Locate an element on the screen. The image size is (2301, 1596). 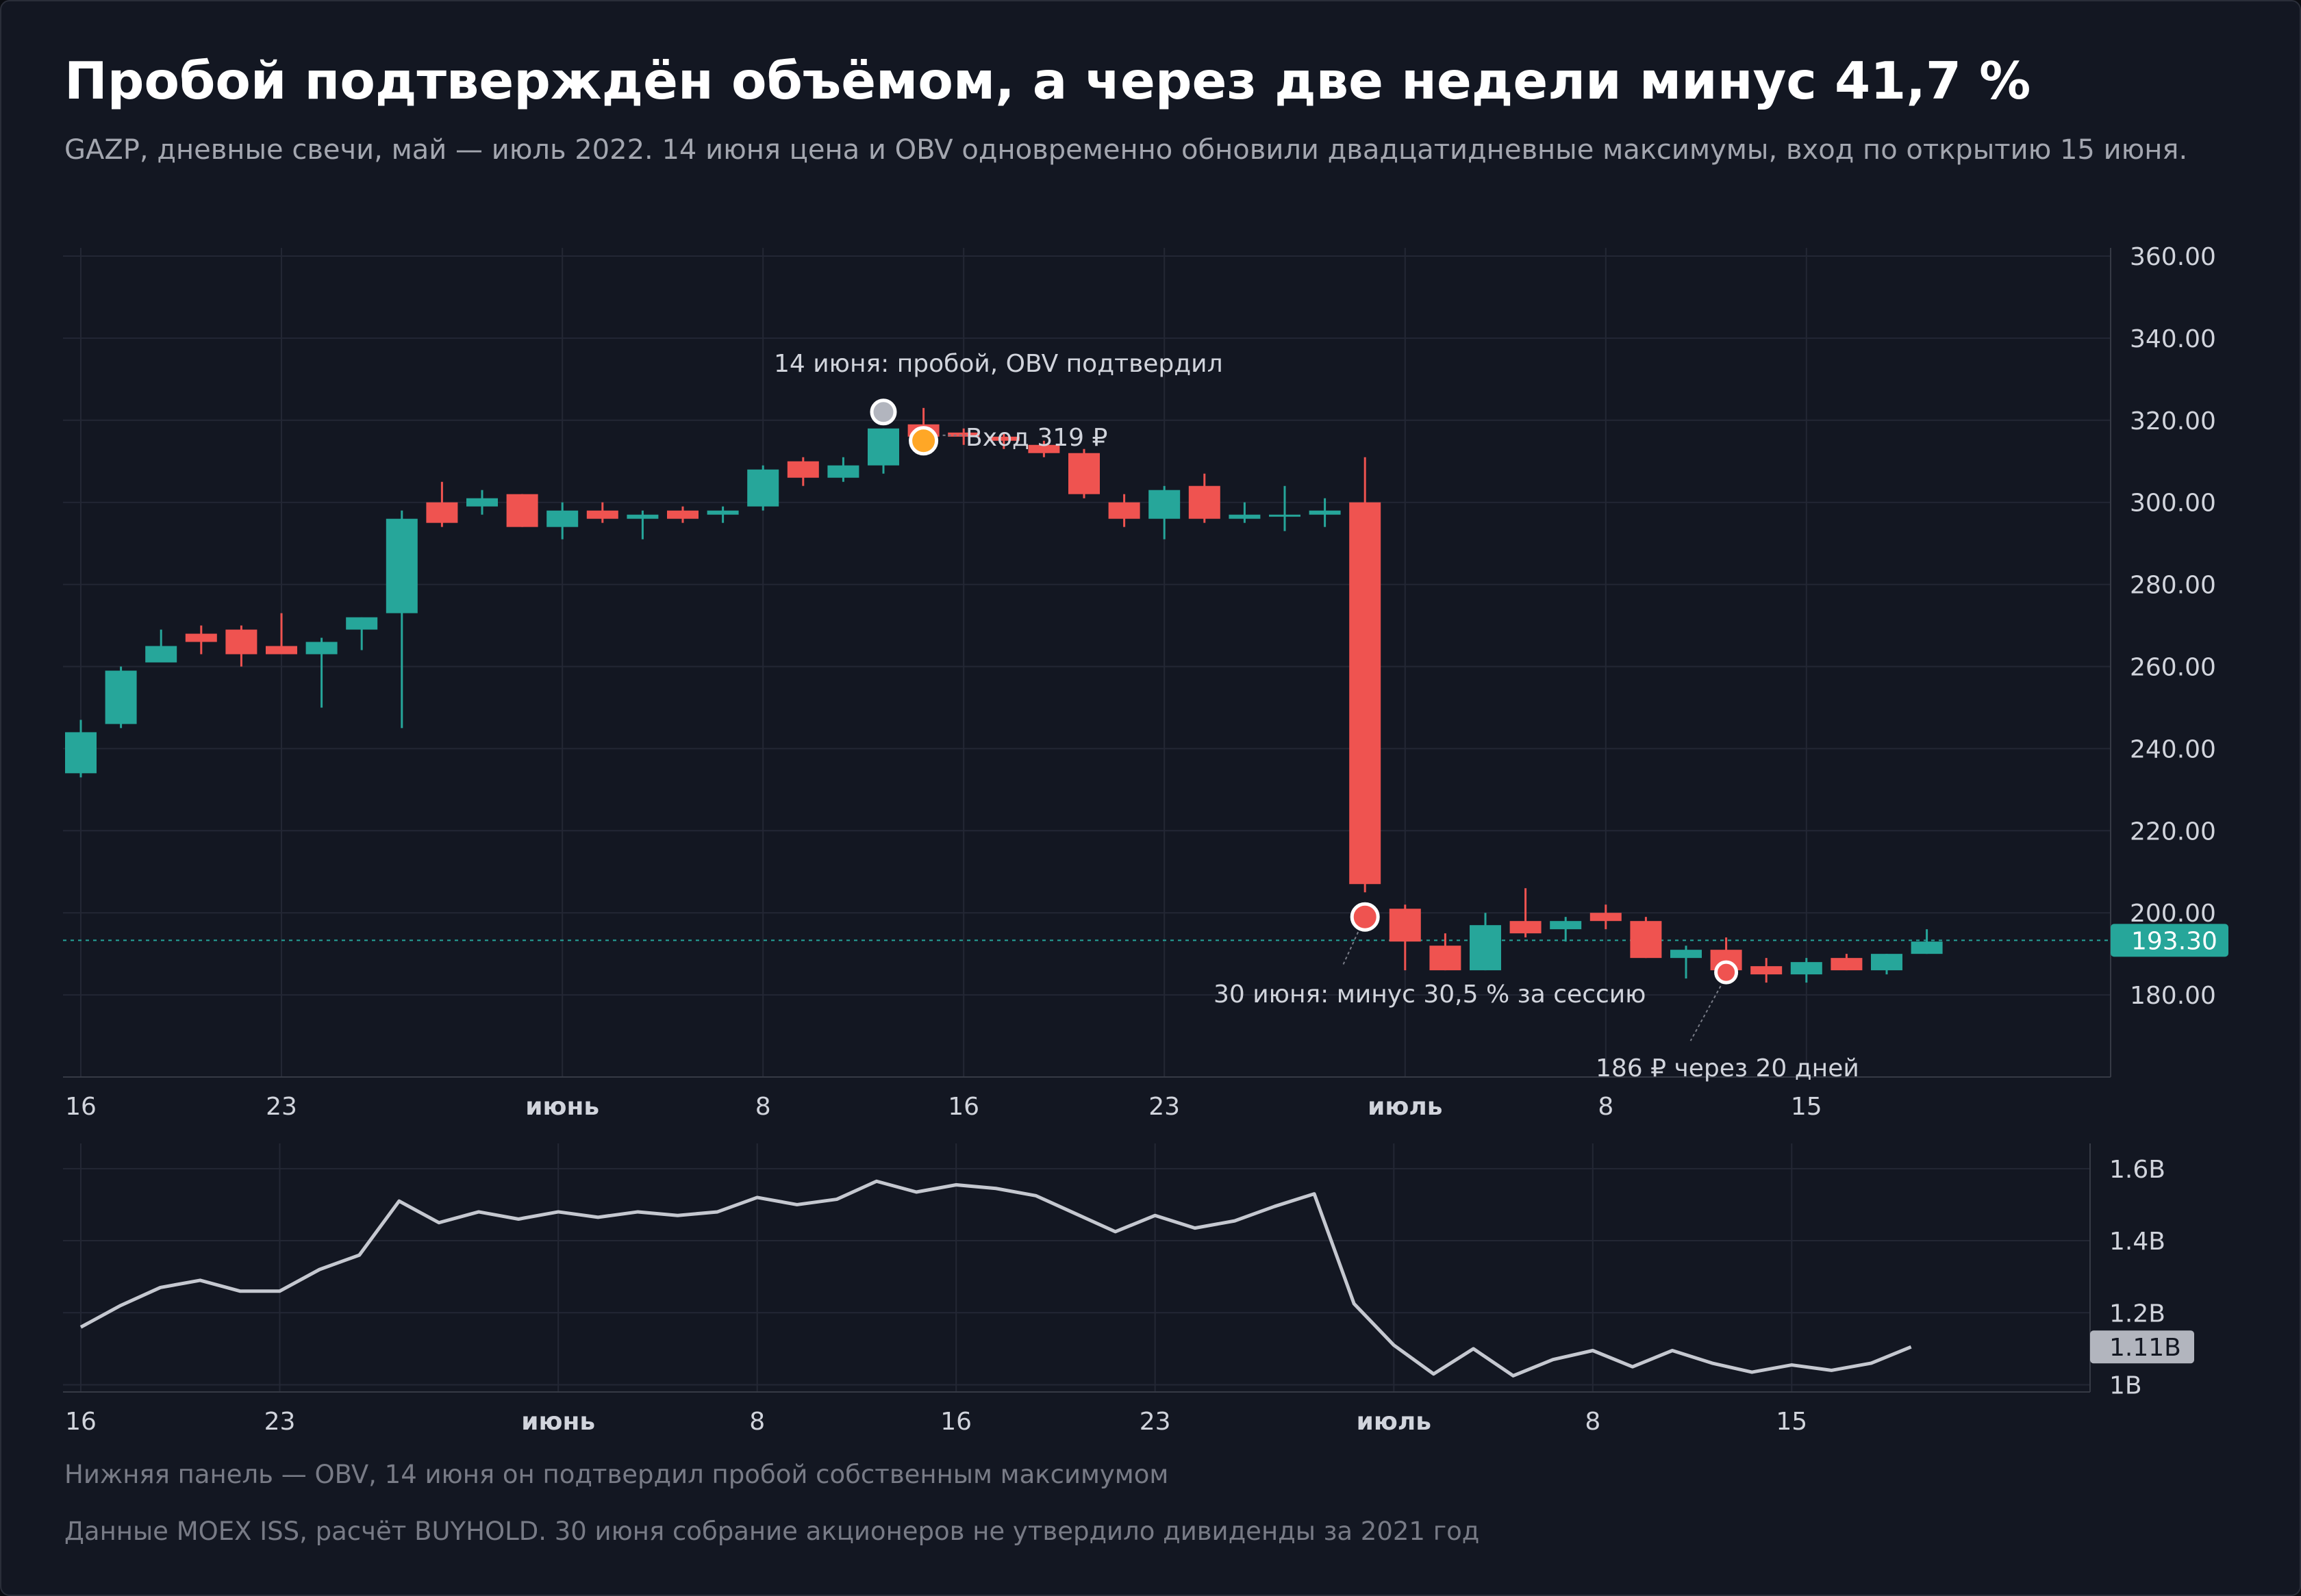
x-tick-label: 15 is located at coordinates (1807, 1107).